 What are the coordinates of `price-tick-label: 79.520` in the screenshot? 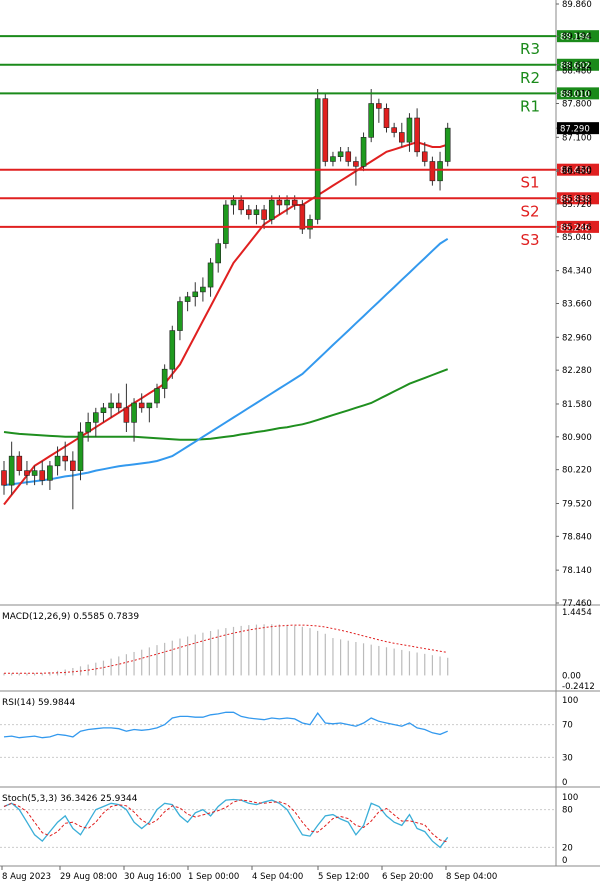 It's located at (577, 504).